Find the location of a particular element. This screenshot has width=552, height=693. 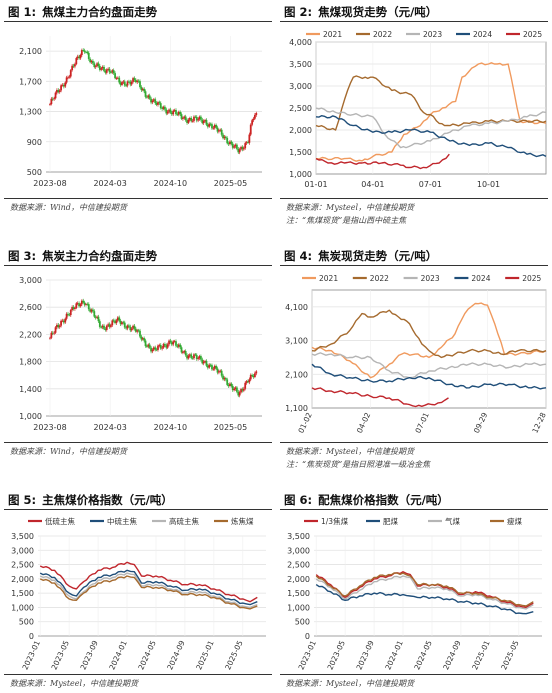

legend-label: 2025 is located at coordinates (532, 34).